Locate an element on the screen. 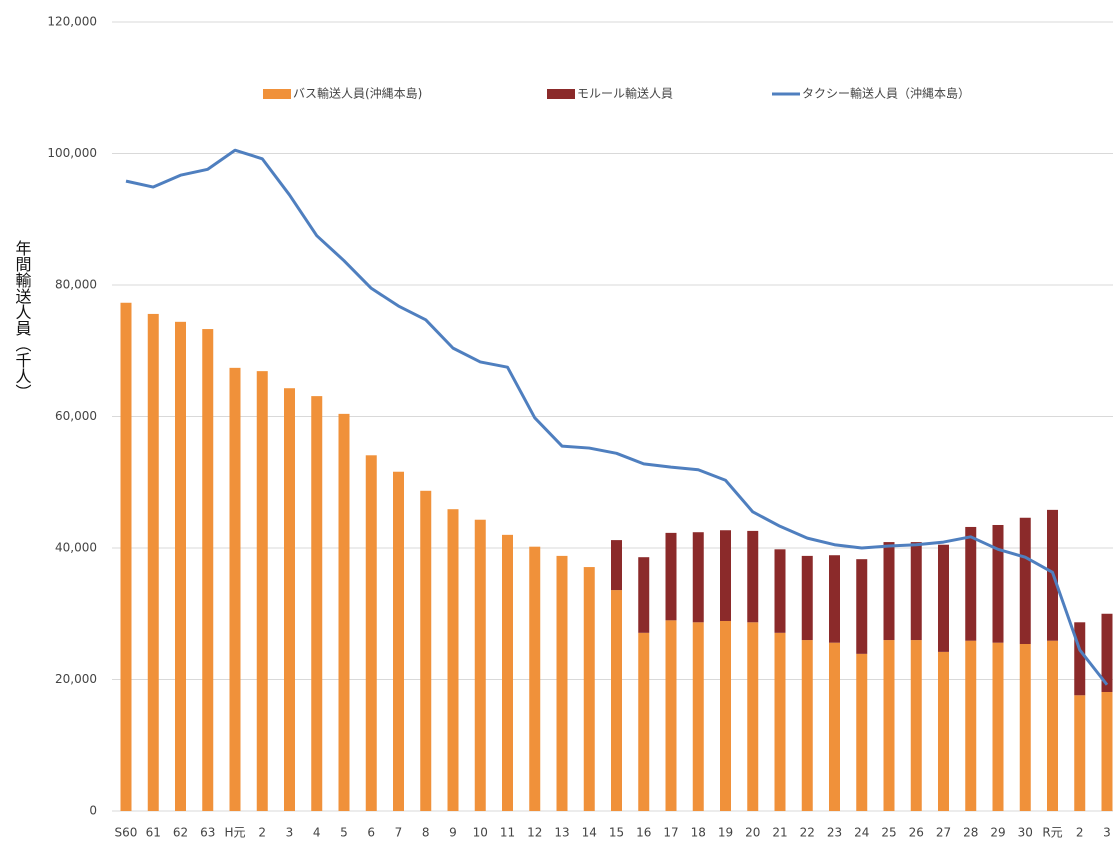 This screenshot has height=841, width=1113. x-tick-label: 5 is located at coordinates (344, 833).